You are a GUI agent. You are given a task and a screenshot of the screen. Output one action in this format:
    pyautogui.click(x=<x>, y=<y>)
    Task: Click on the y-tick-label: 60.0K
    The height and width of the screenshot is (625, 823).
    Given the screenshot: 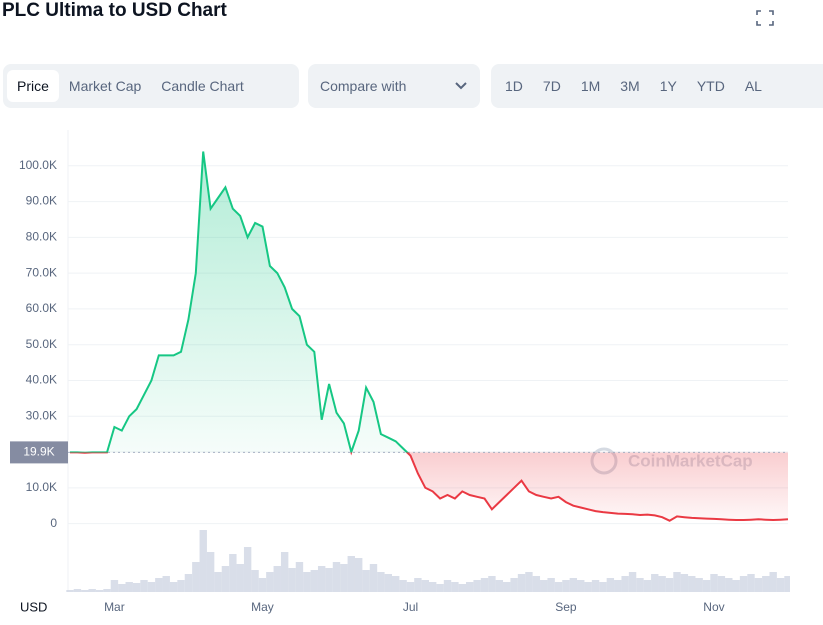 What is the action you would take?
    pyautogui.click(x=41, y=308)
    